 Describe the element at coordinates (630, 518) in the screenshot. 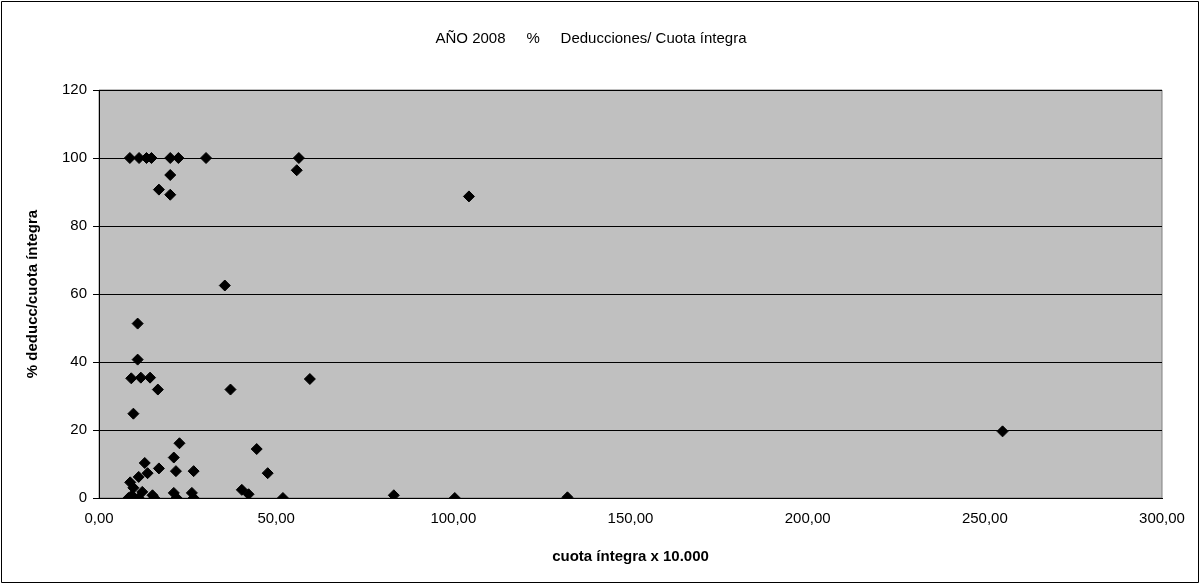

I see `x-tick-label: 150,00` at that location.